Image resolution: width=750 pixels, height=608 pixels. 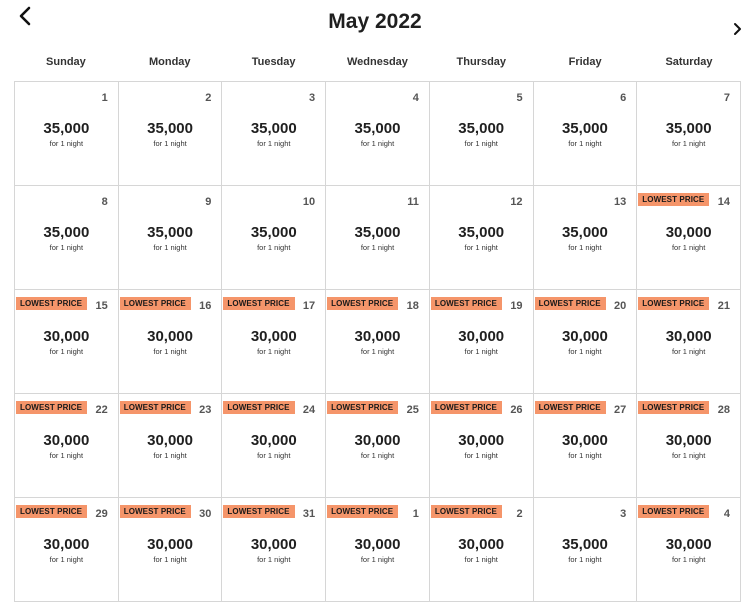 What do you see at coordinates (516, 410) in the screenshot?
I see `day-number: 26` at bounding box center [516, 410].